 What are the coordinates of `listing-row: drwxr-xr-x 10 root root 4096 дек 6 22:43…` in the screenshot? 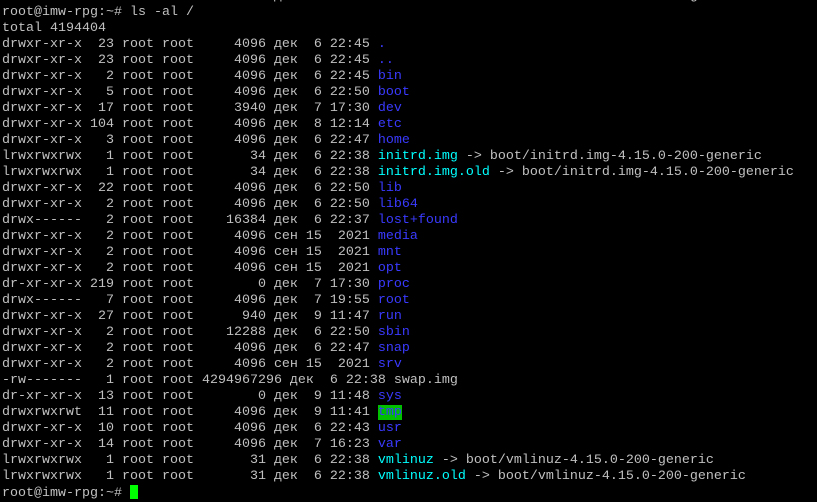 It's located at (398, 429).